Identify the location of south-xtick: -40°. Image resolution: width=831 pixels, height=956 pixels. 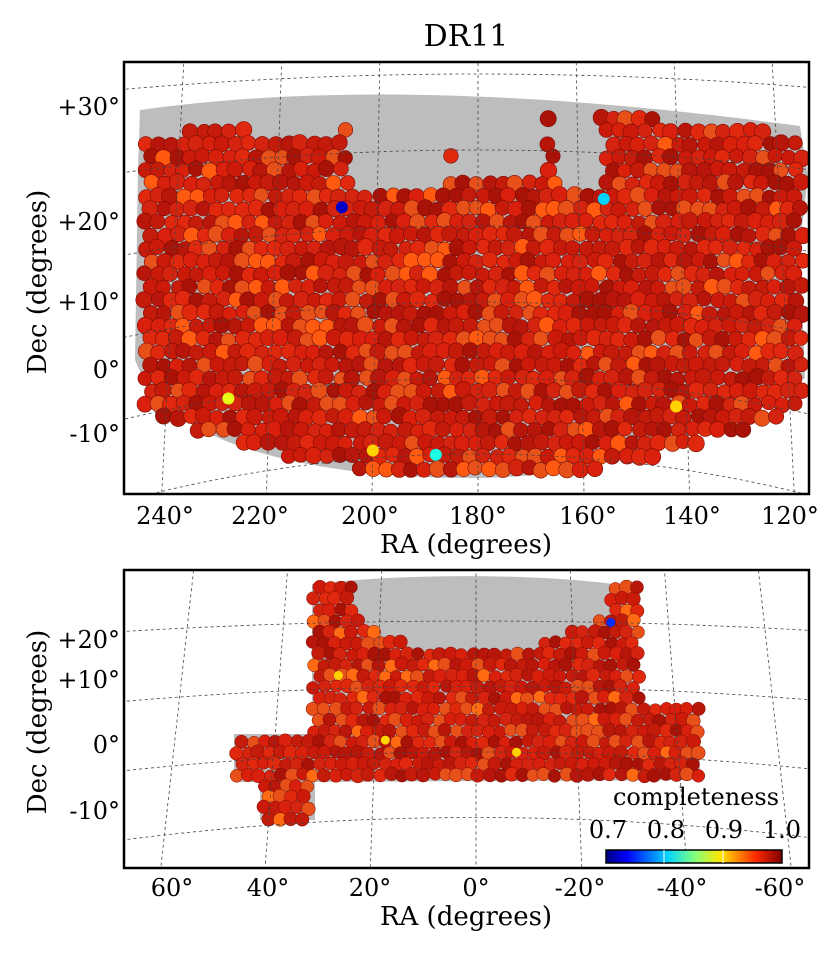
(682, 888).